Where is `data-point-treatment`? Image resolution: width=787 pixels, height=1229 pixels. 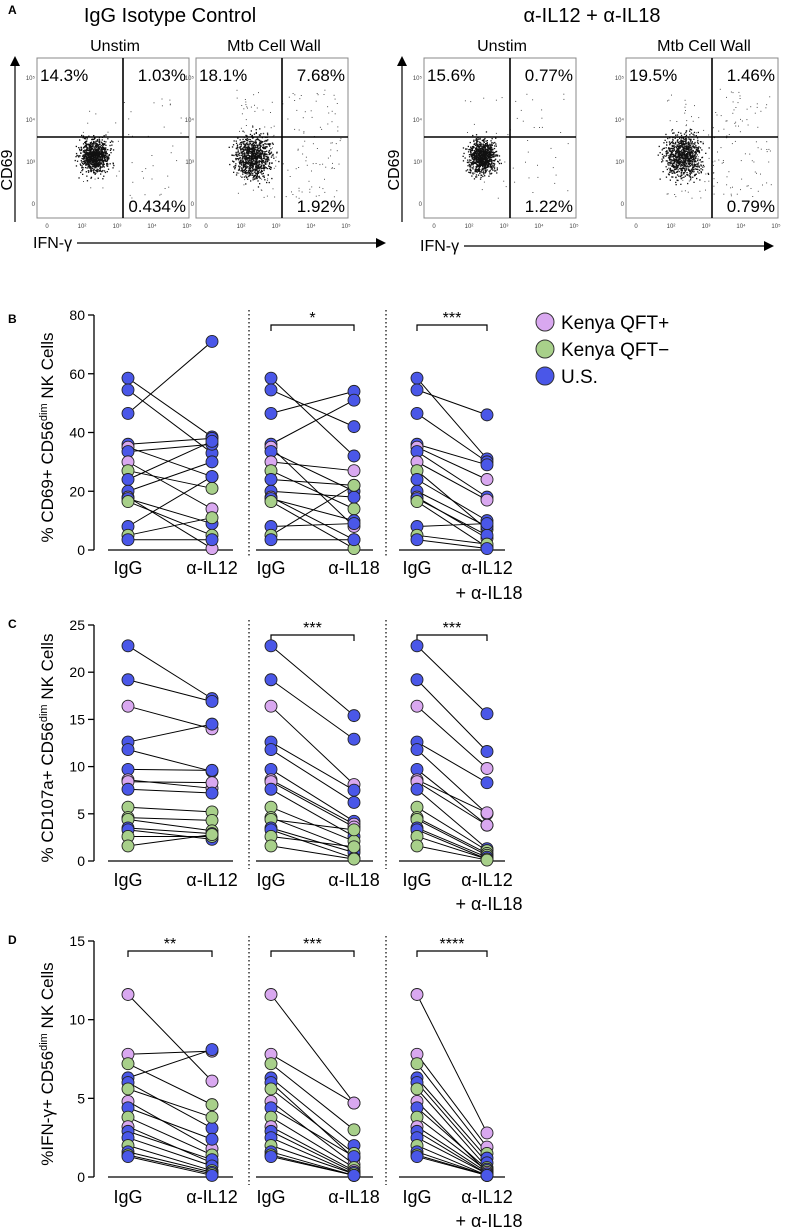 data-point-treatment is located at coordinates (354, 716).